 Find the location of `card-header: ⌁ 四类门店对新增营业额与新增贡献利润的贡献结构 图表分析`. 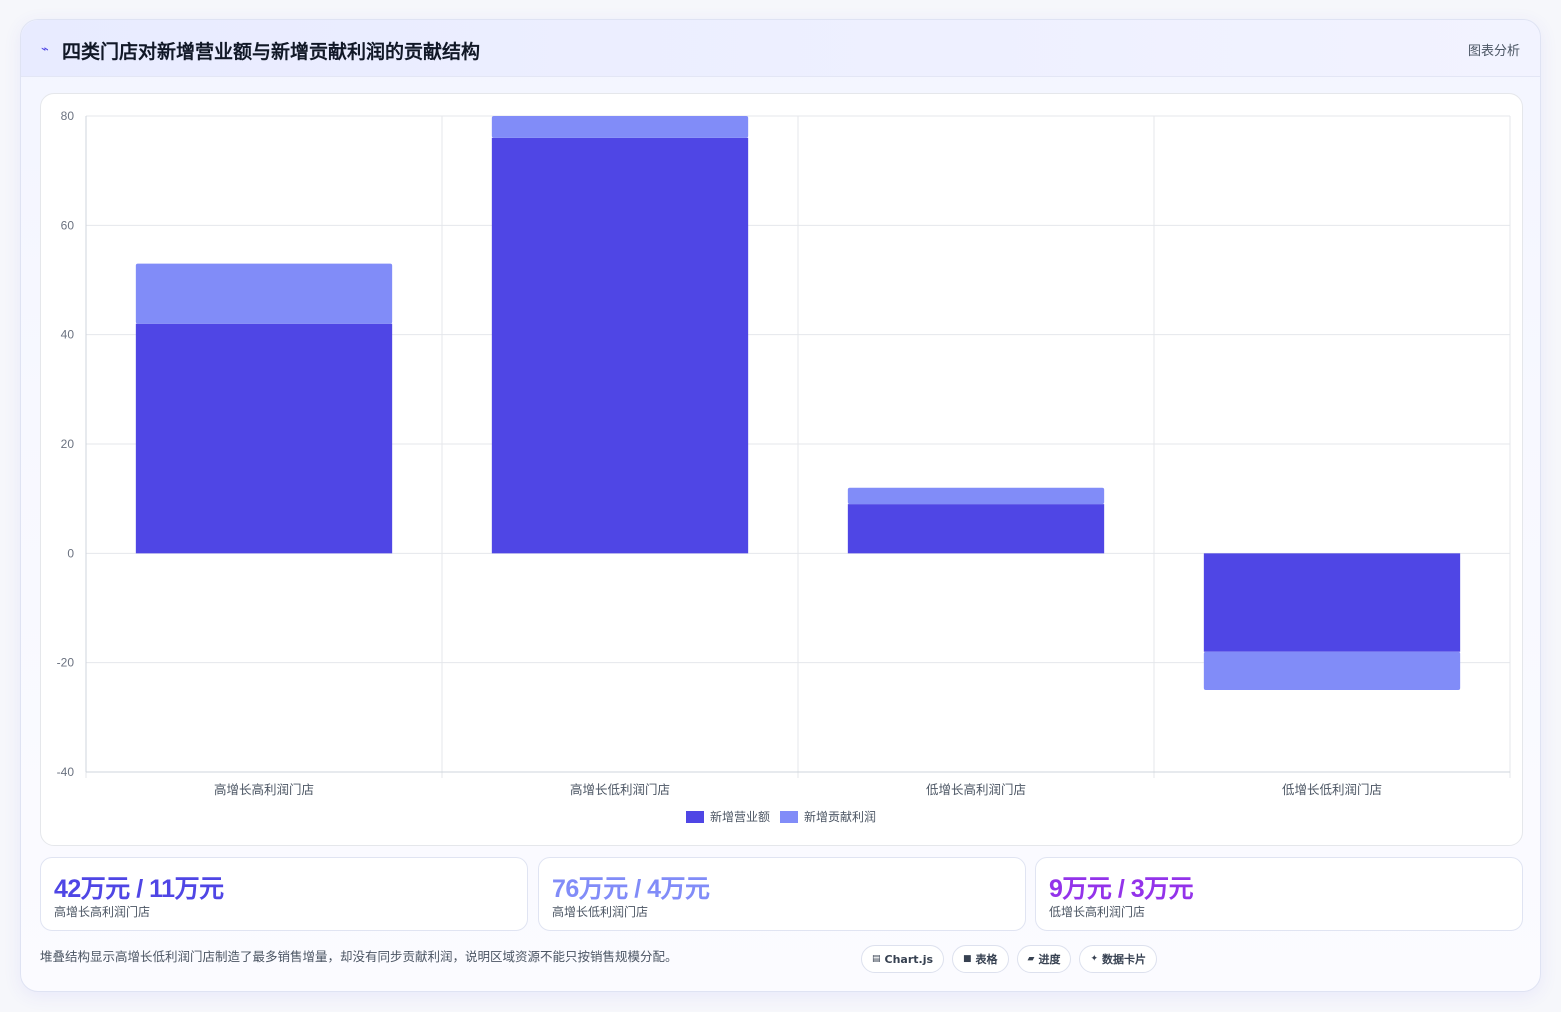

card-header: ⌁ 四类门店对新增营业额与新增贡献利润的贡献结构 图表分析 is located at coordinates (780, 48).